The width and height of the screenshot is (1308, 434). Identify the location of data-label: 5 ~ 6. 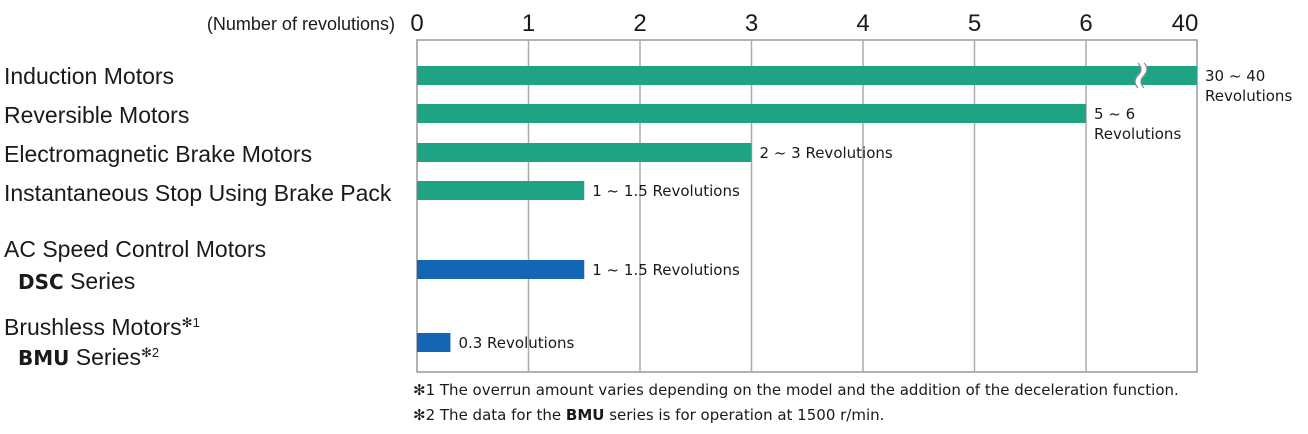
(1114, 114).